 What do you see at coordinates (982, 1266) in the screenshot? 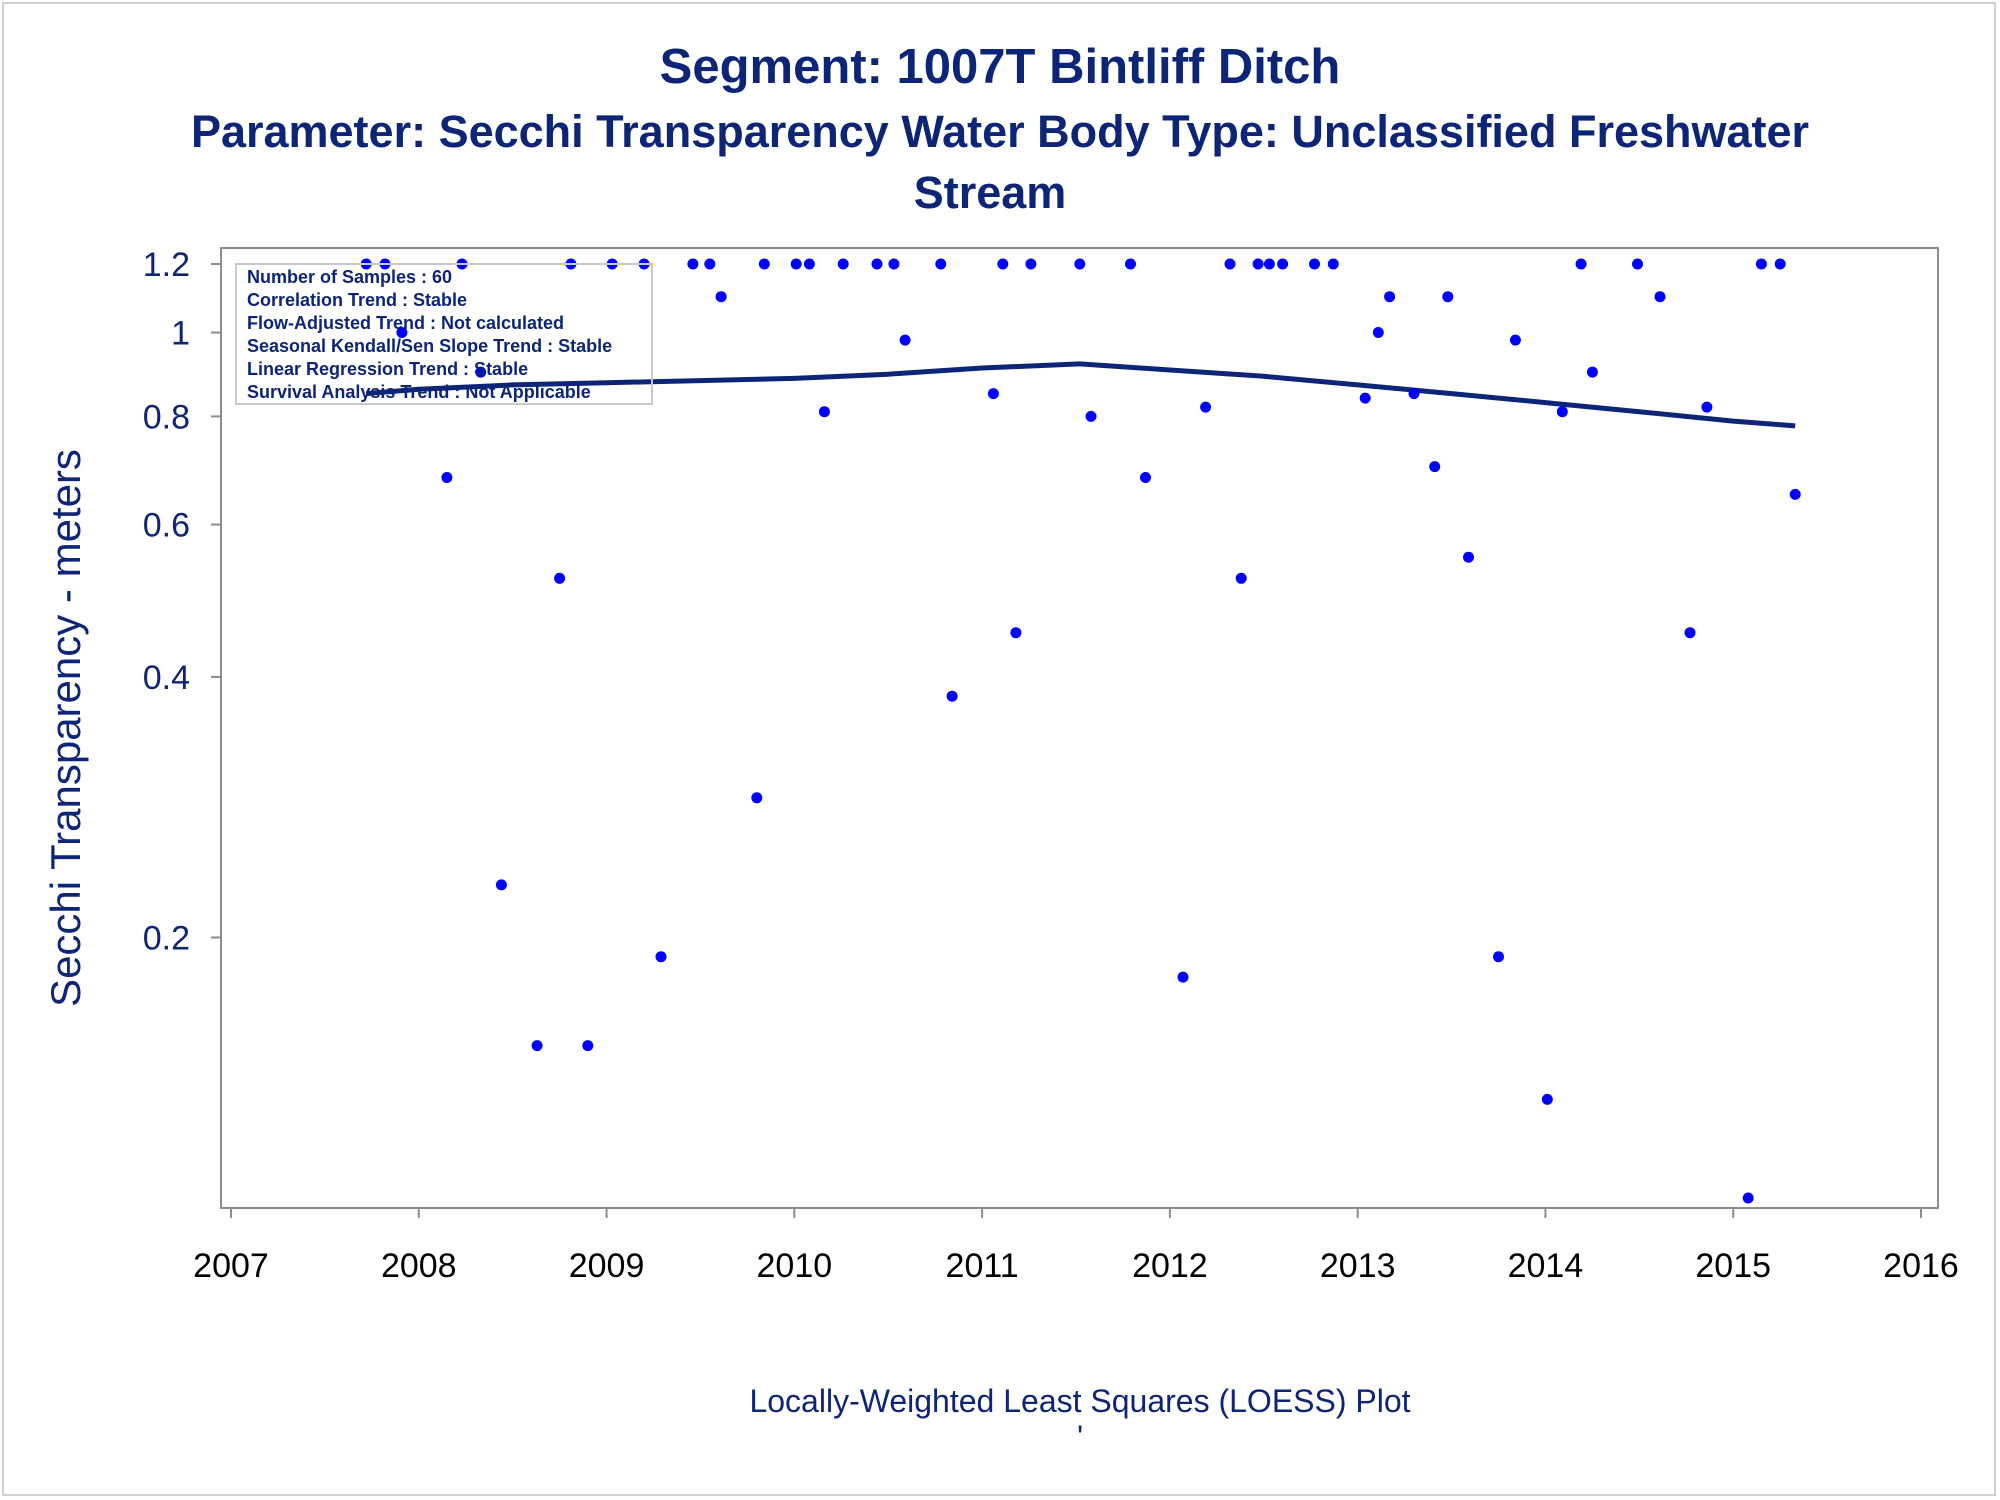
I see `x-tick-label: 2011` at bounding box center [982, 1266].